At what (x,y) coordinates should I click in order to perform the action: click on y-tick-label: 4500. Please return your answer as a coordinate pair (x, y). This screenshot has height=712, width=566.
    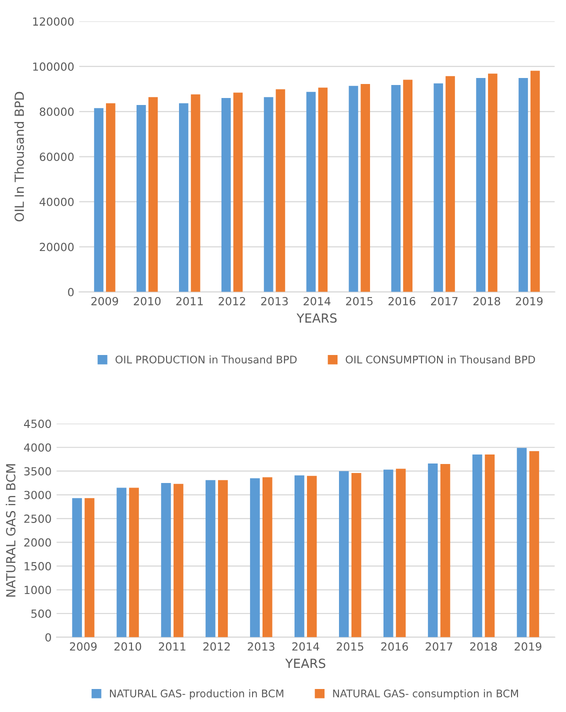
    Looking at the image, I should click on (37, 424).